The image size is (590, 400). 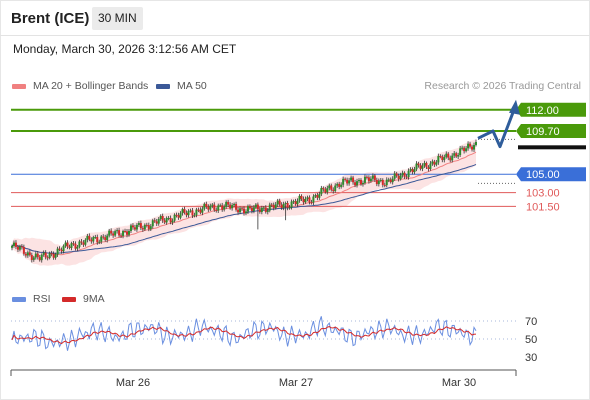 I want to click on level-tag-109.70, so click(x=551, y=130).